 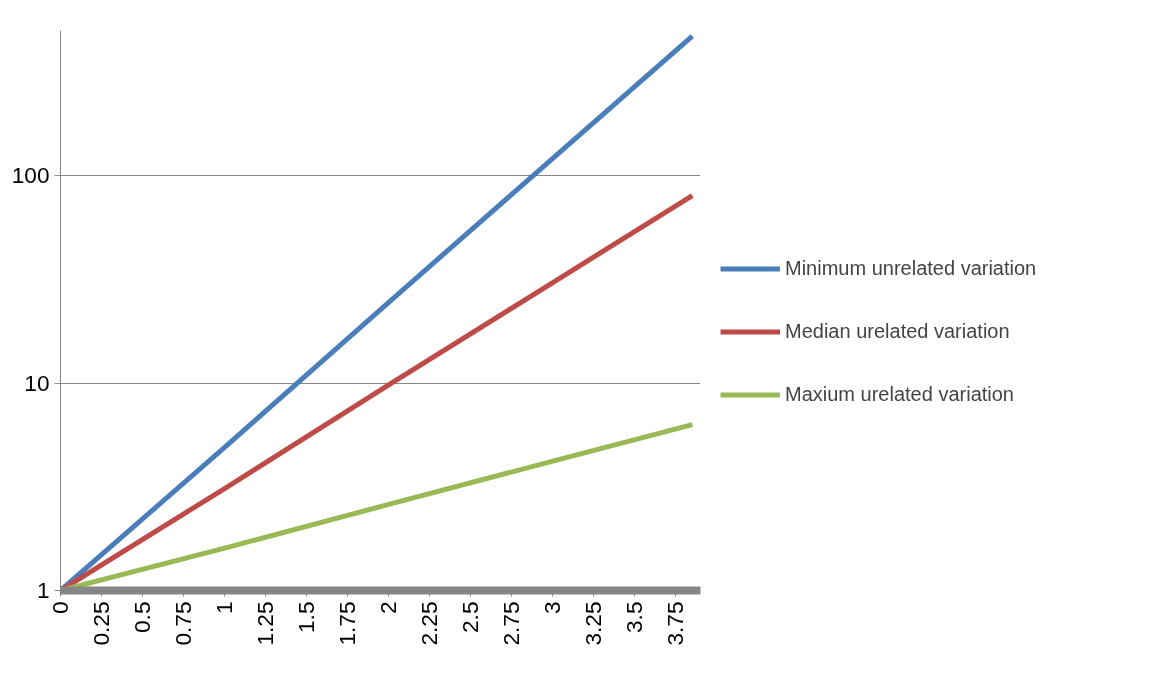 I want to click on x-tick-label: 2.5, so click(x=470, y=617).